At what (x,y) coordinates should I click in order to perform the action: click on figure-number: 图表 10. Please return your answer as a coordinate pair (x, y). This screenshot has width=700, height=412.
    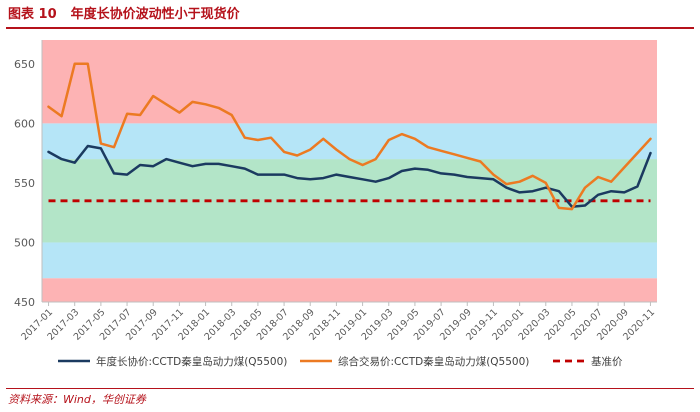
    Looking at the image, I should click on (32, 14).